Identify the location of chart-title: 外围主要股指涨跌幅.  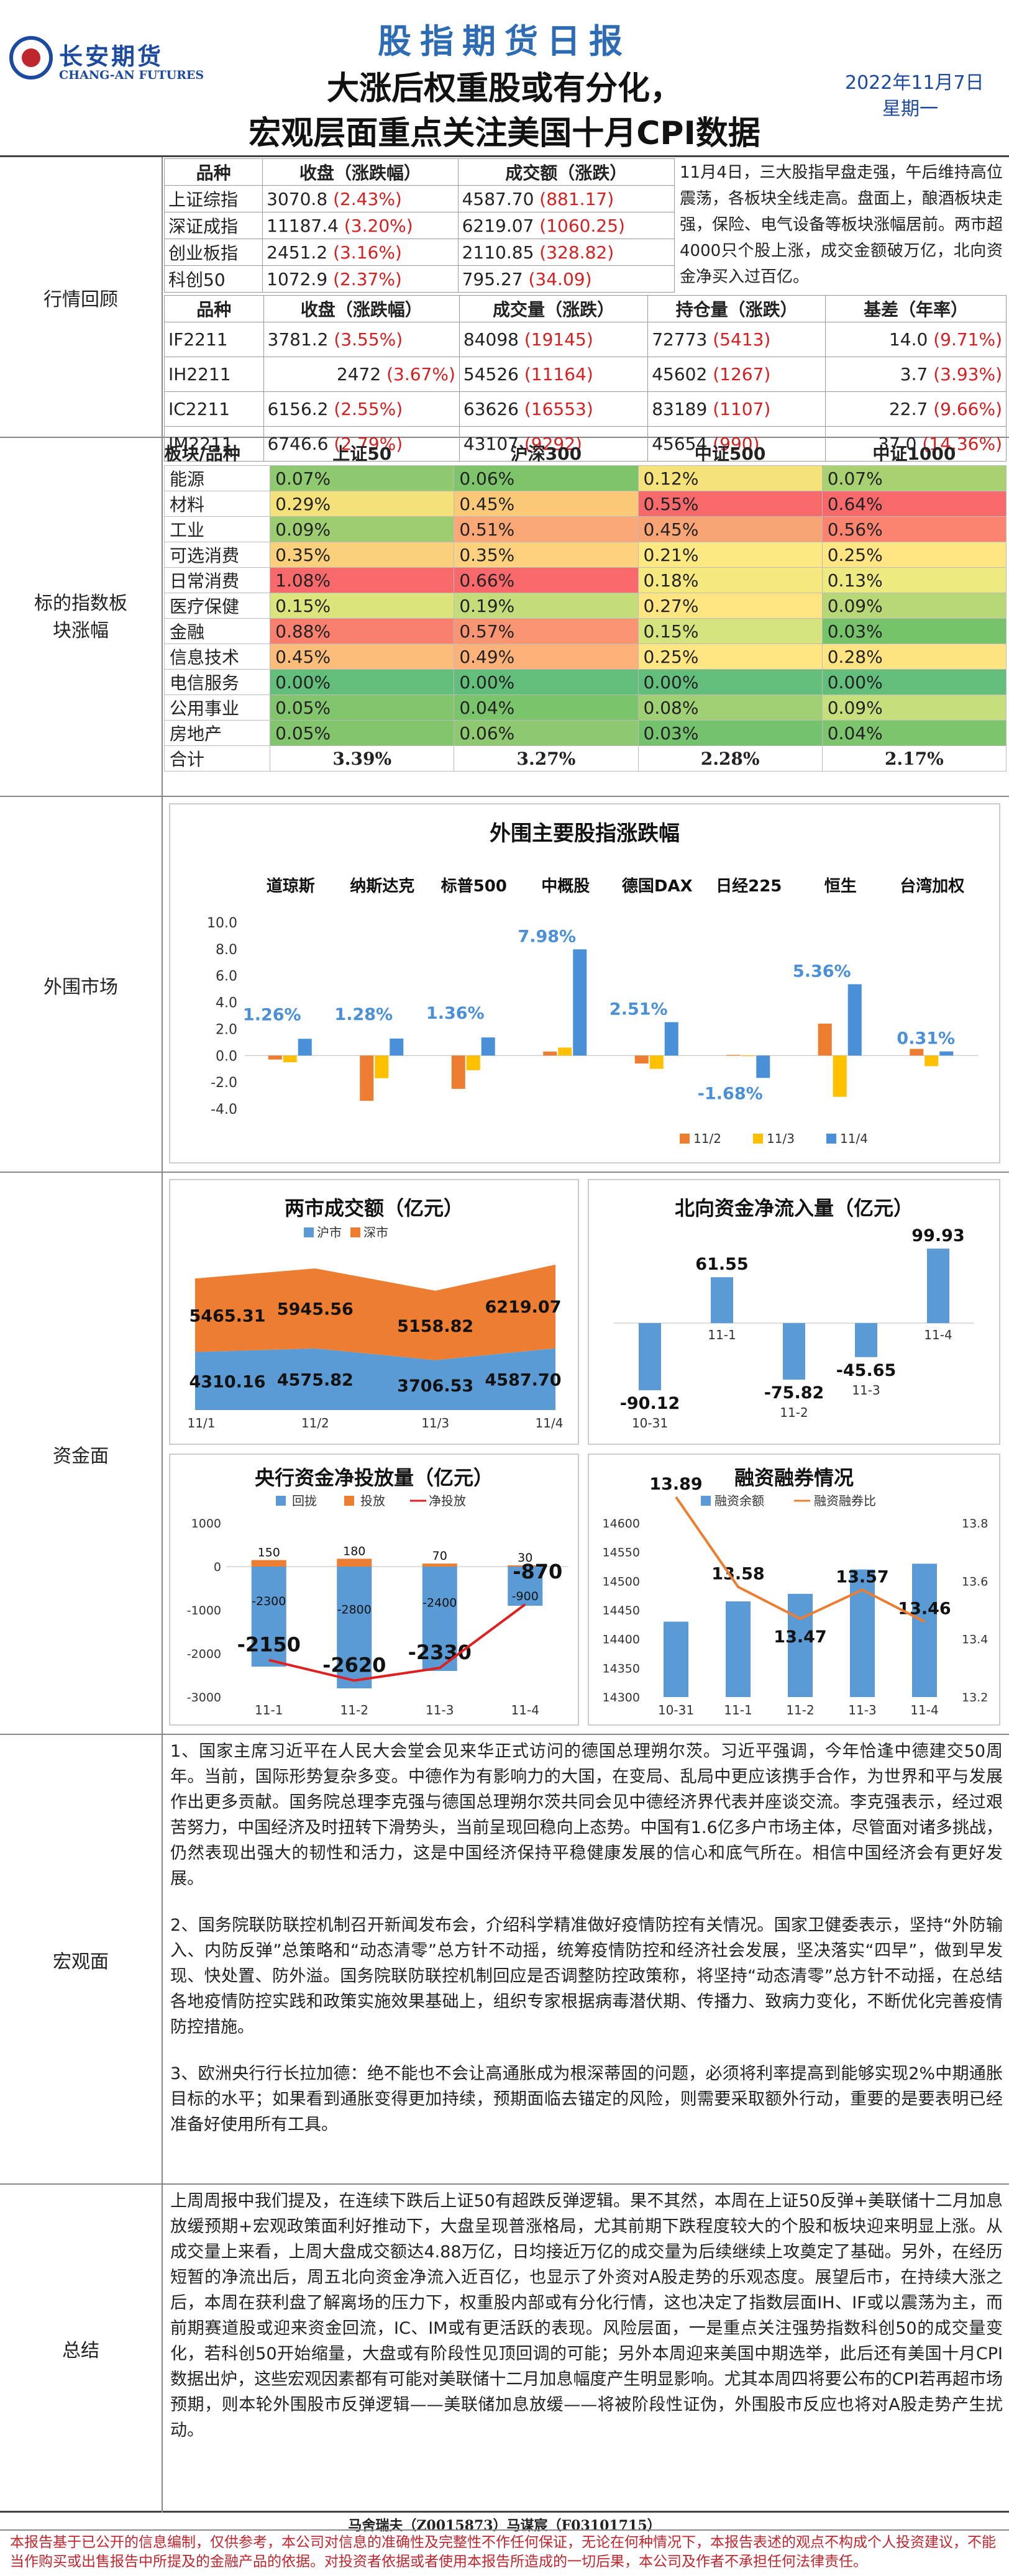
(585, 833).